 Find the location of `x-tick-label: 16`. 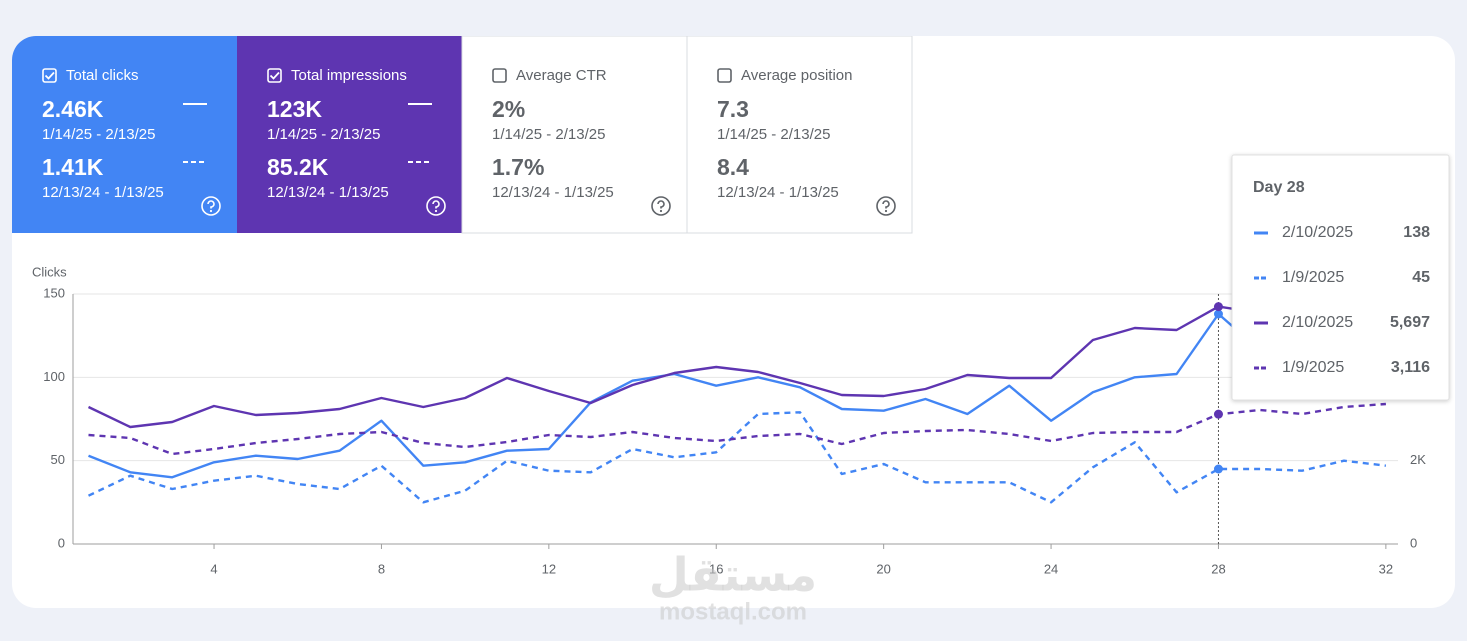

x-tick-label: 16 is located at coordinates (716, 568).